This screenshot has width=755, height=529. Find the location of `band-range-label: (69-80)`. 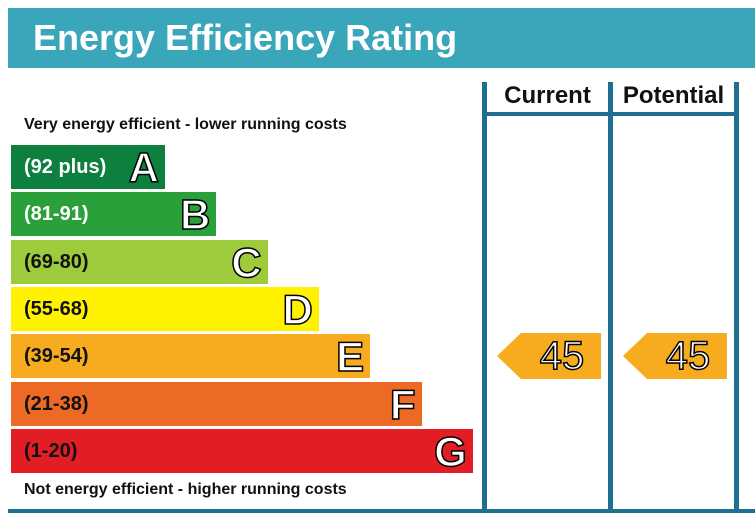

band-range-label: (69-80) is located at coordinates (56, 261).